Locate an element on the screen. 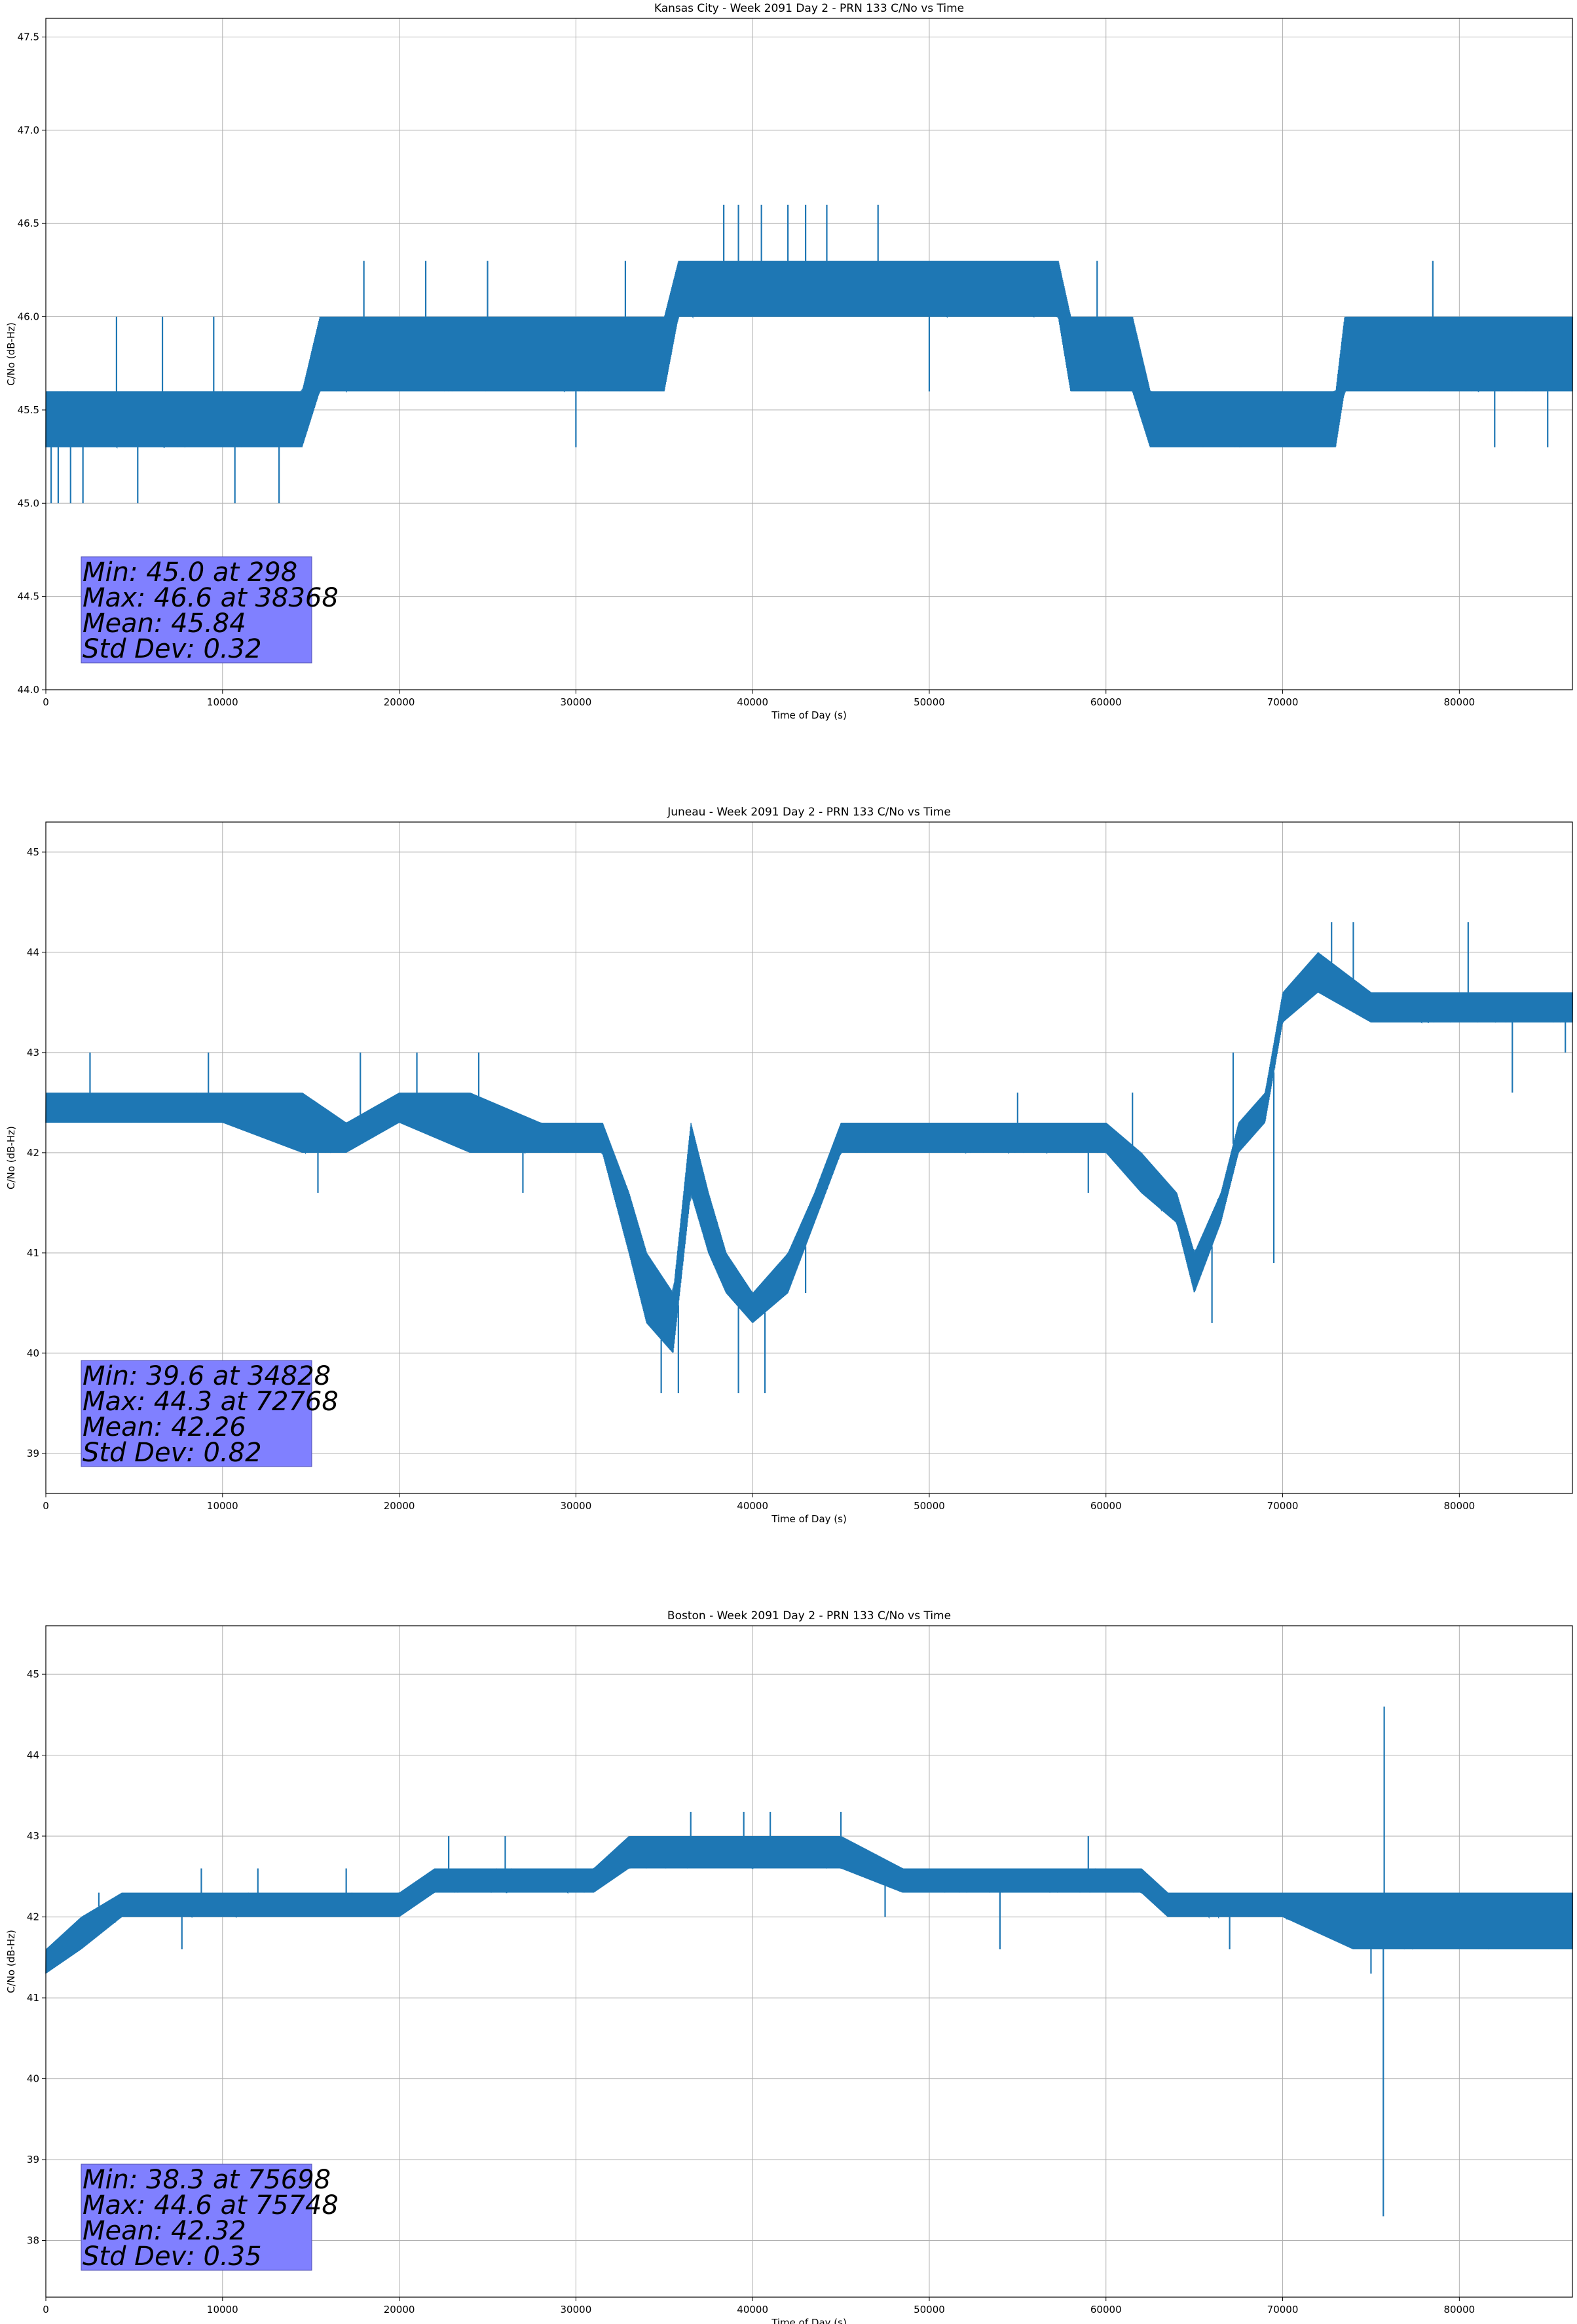  stats-line: Min: 45.0 at 298 is located at coordinates (190, 572).